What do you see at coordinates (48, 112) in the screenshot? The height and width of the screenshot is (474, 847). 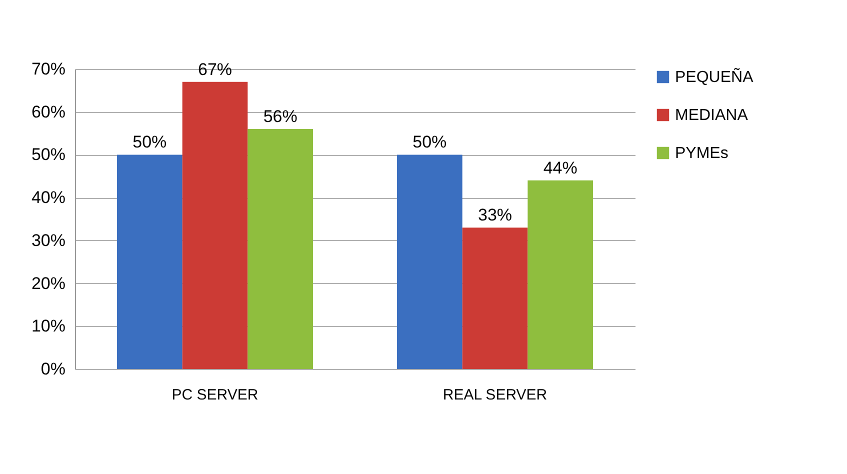 I see `y-tick-label: 60%` at bounding box center [48, 112].